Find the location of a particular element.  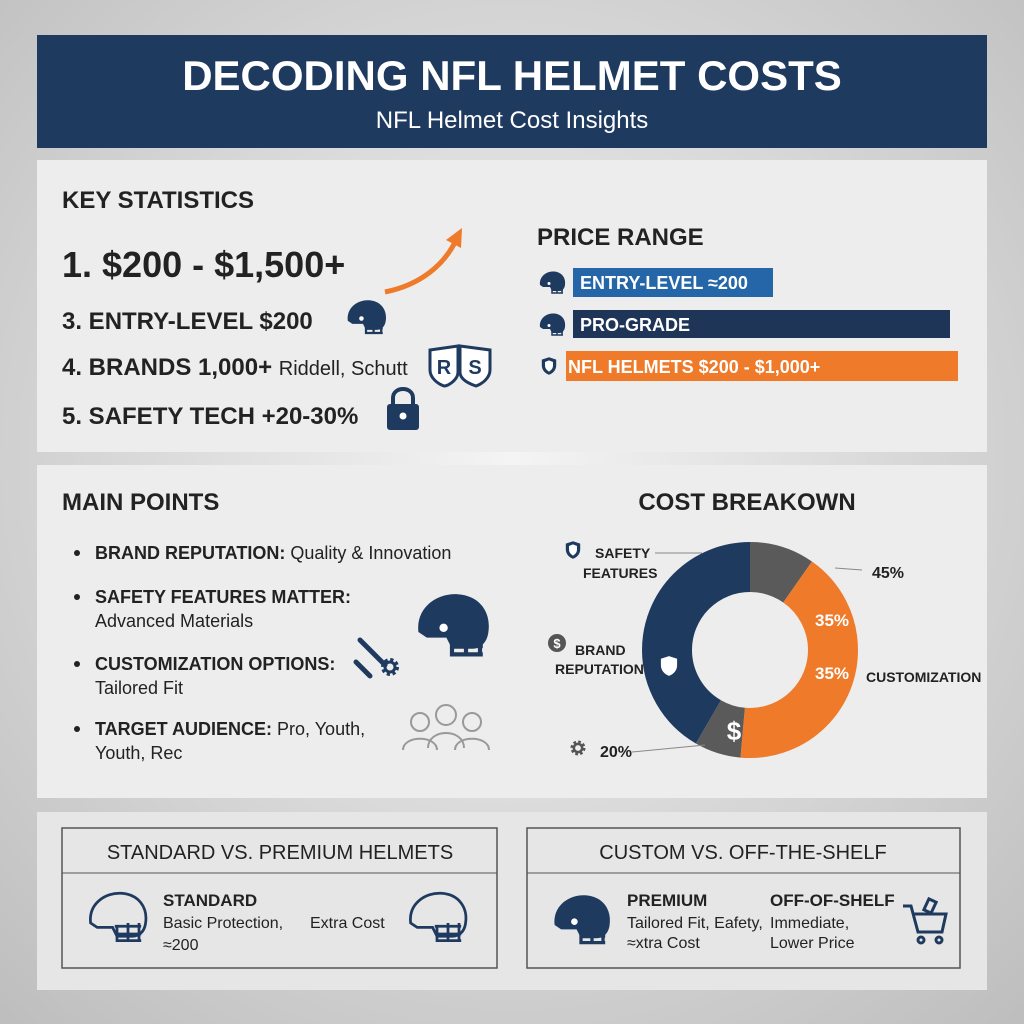

donut-label: CUSTOMIZATION is located at coordinates (923, 677).